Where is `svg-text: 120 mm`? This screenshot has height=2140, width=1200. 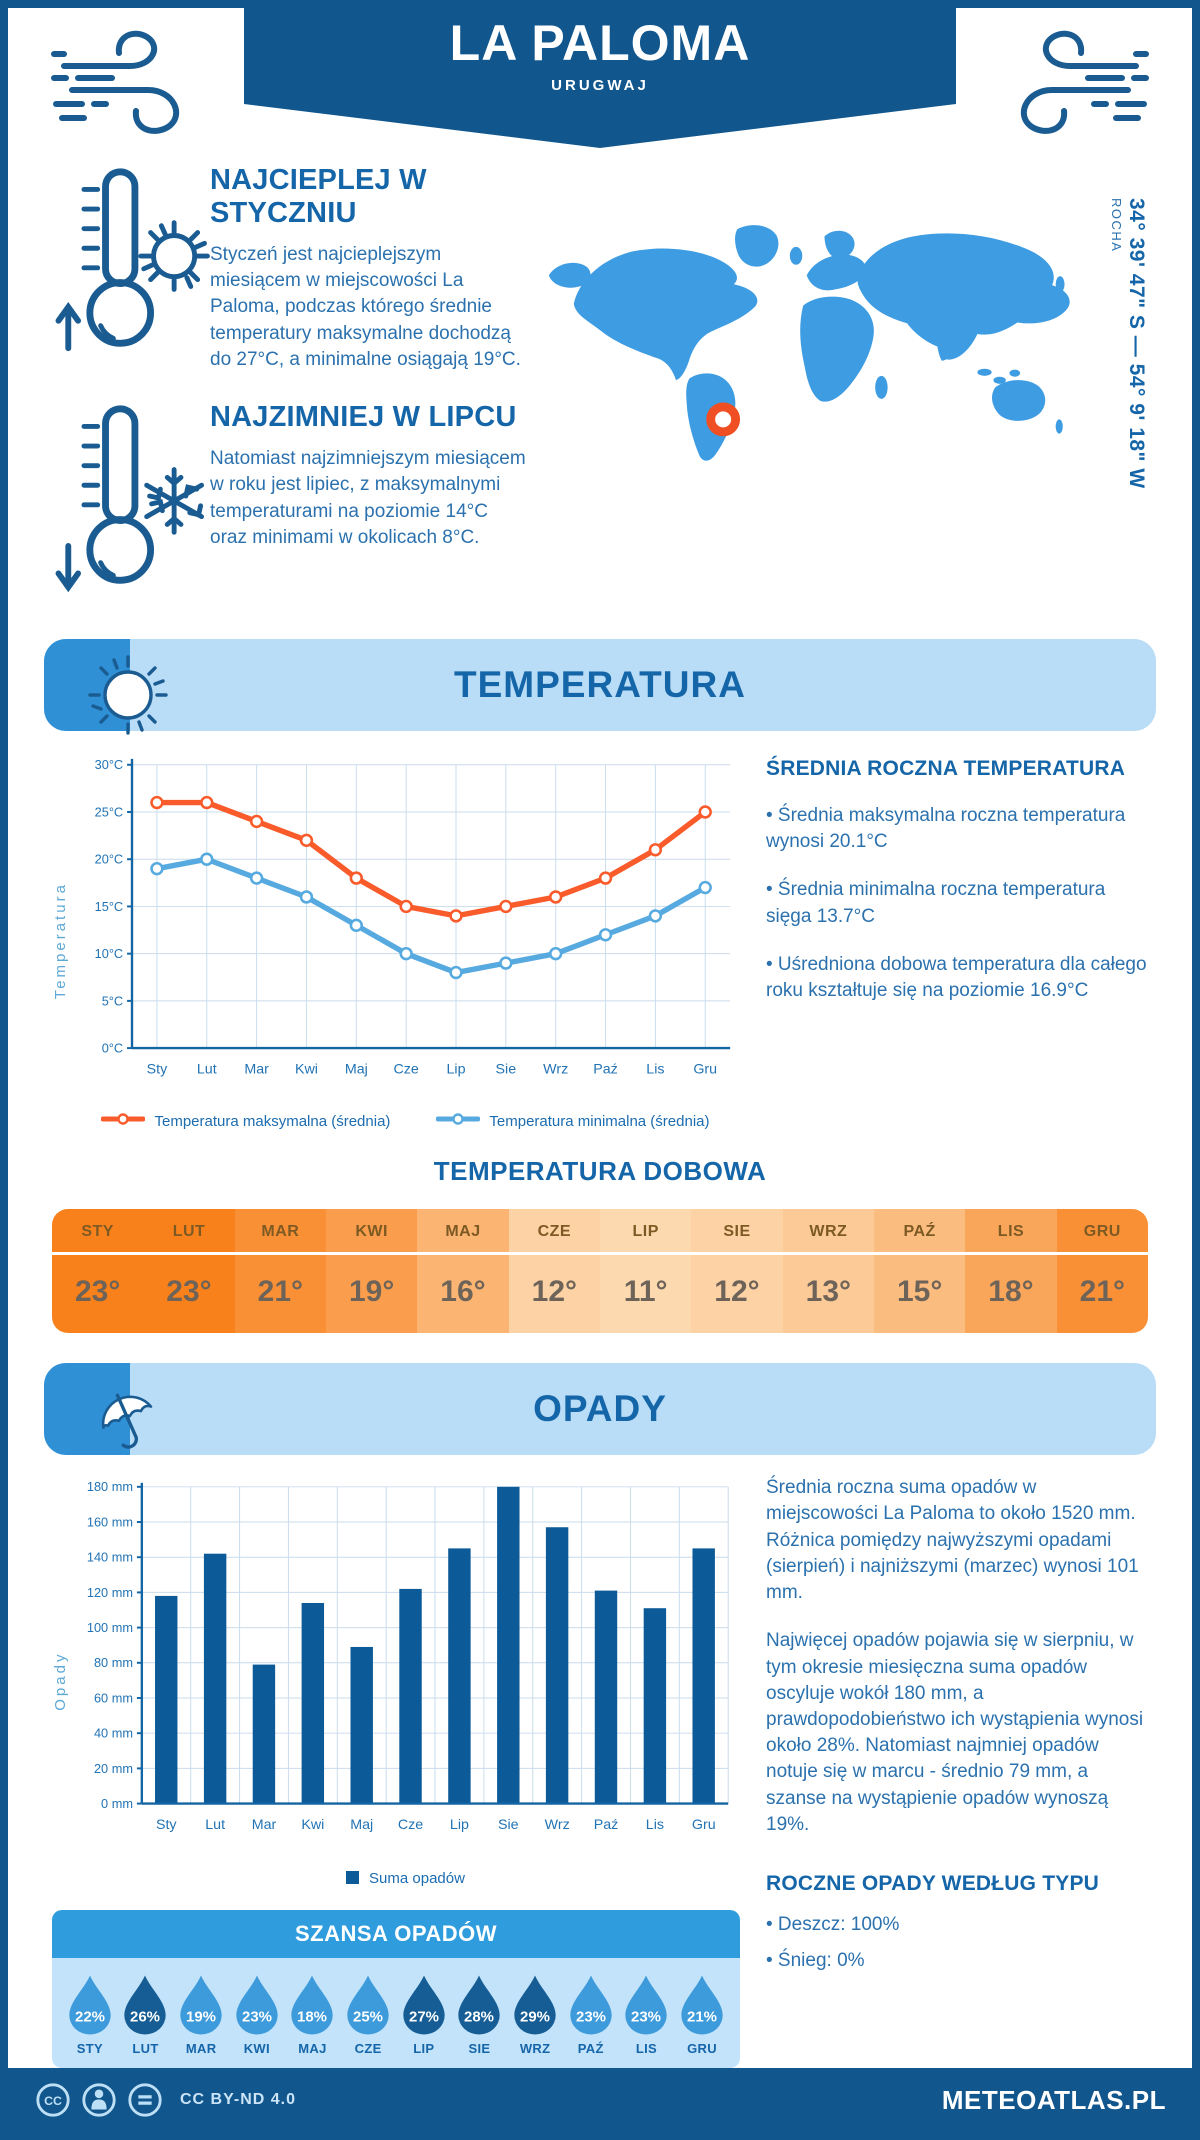 svg-text: 120 mm is located at coordinates (110, 1592).